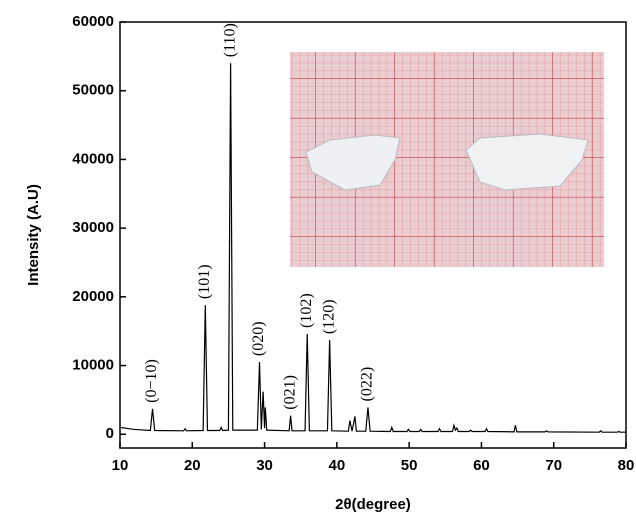 The image size is (636, 522). What do you see at coordinates (367, 384) in the screenshot?
I see `peak-label: (022)` at bounding box center [367, 384].